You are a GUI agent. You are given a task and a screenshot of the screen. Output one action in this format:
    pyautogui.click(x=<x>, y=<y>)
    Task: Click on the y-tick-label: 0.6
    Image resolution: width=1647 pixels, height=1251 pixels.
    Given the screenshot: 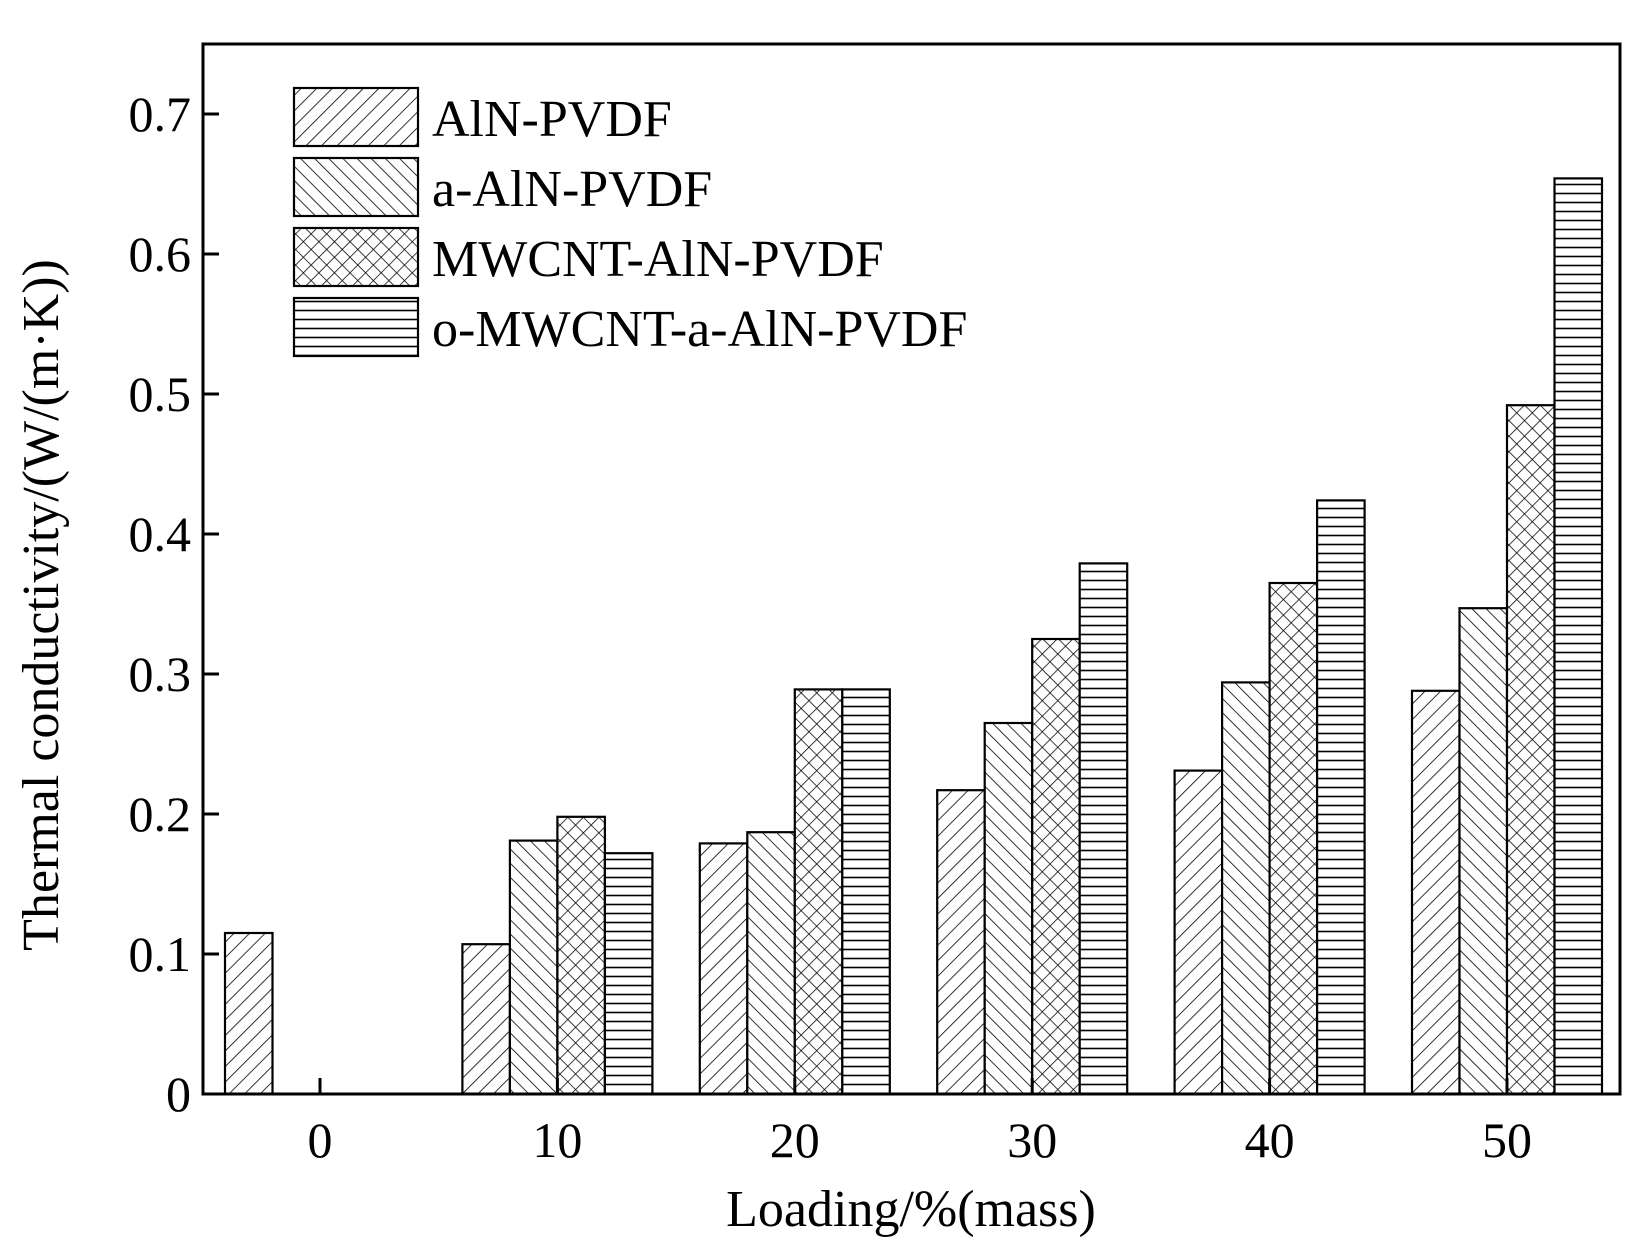 What is the action you would take?
    pyautogui.click(x=160, y=254)
    